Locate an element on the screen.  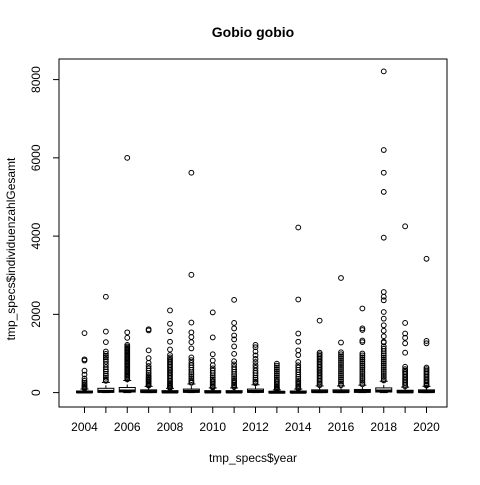
box-2006 is located at coordinates (127, 274).